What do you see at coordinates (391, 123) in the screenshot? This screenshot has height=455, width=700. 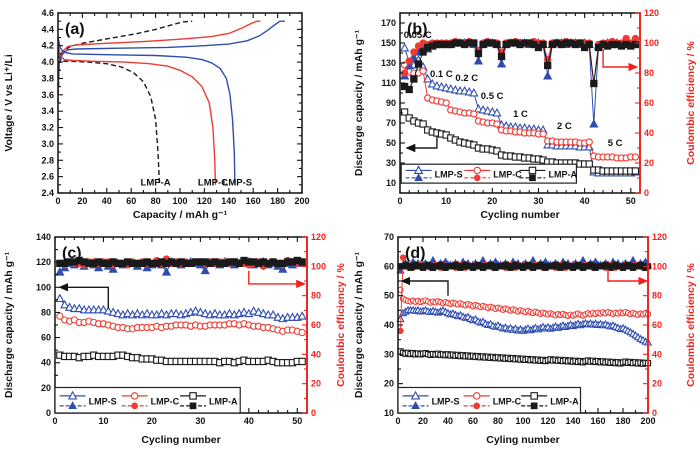 I see `svg-text: 70` at bounding box center [391, 123].